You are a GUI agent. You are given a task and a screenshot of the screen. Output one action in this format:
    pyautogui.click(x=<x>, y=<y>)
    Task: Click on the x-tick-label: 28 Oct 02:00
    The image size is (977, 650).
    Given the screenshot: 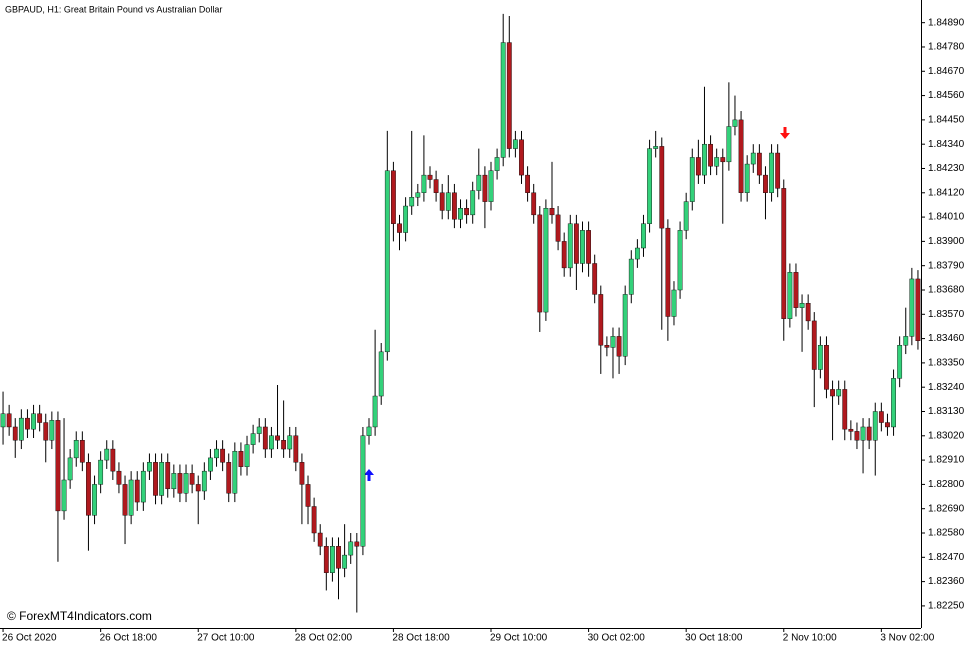 What is the action you would take?
    pyautogui.click(x=324, y=638)
    